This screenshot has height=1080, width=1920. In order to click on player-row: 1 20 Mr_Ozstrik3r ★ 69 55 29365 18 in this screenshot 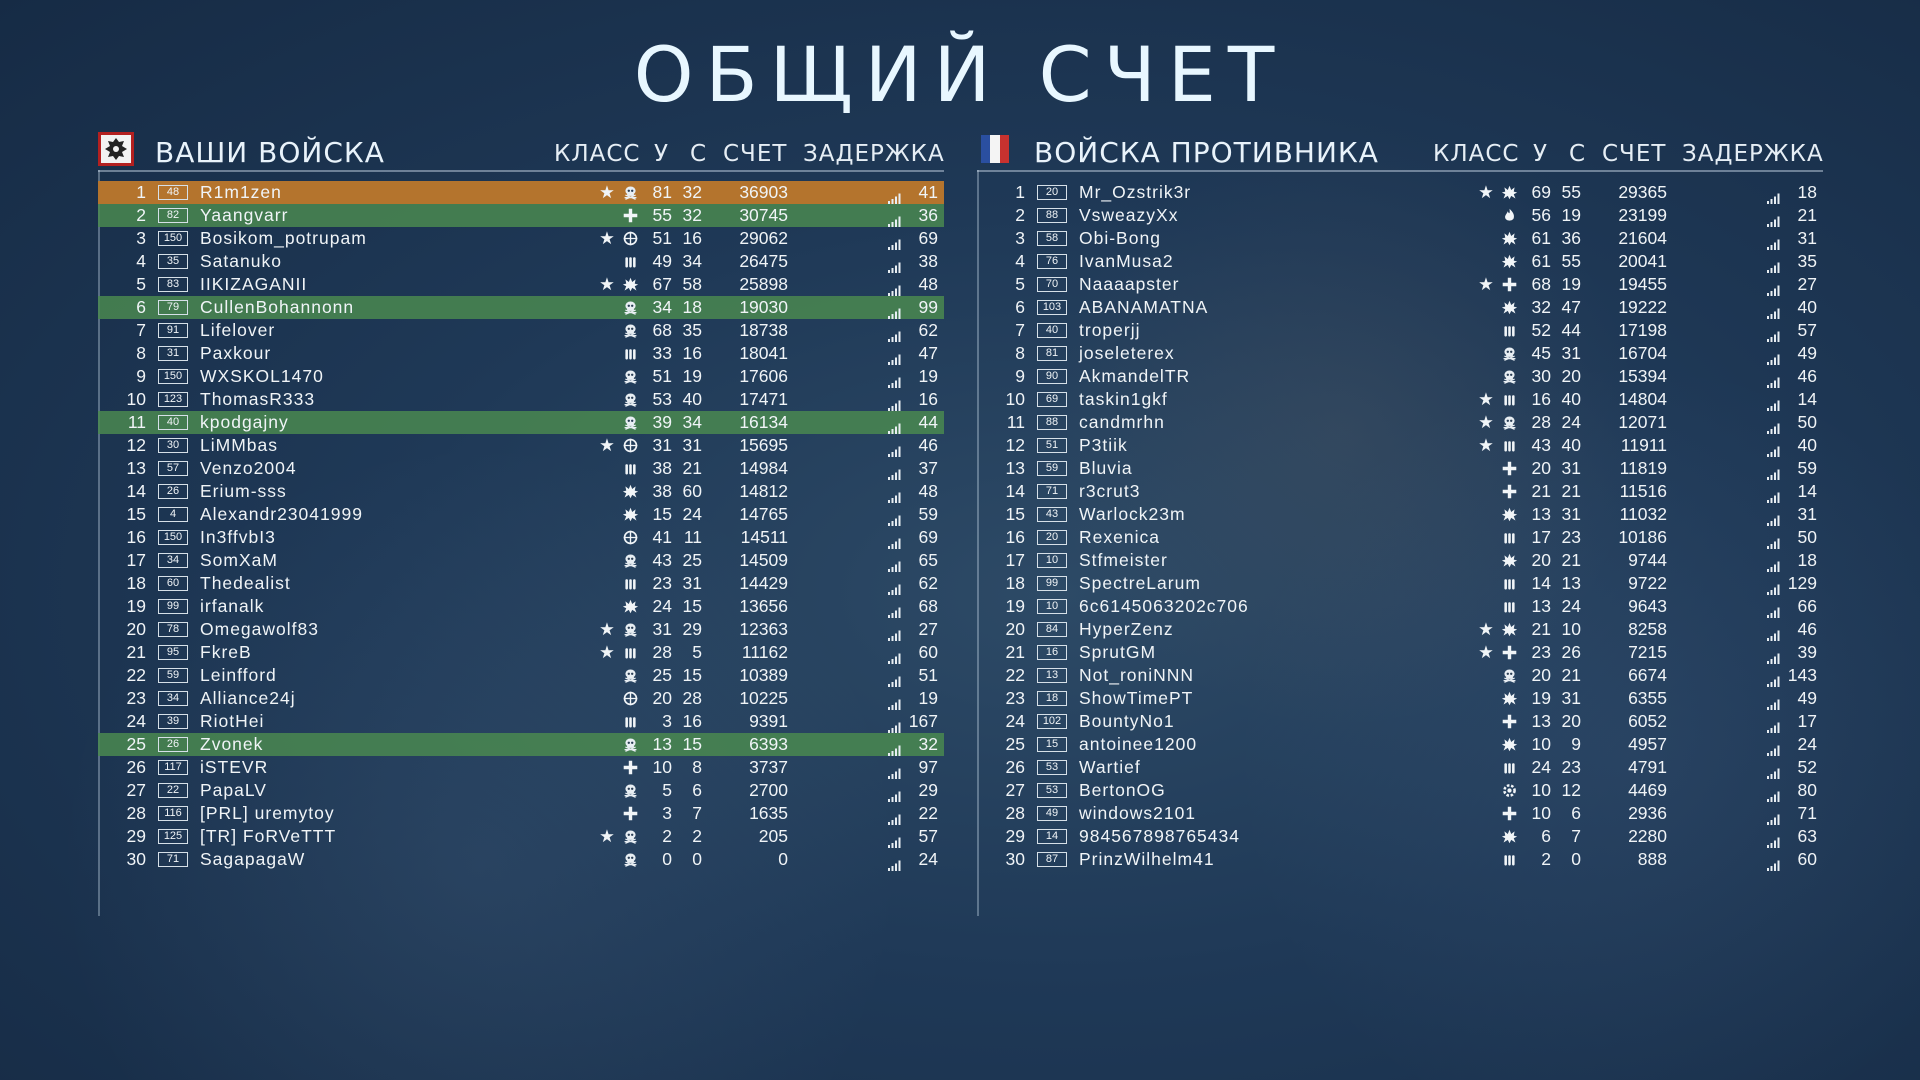, I will do `click(1400, 192)`.